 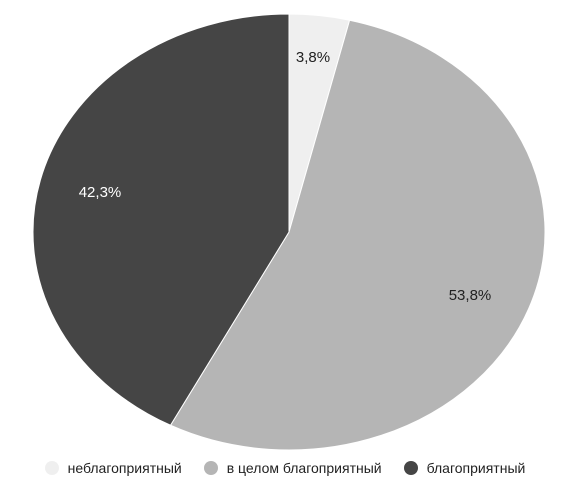 I want to click on legend-item-2: благоприятный, so click(x=464, y=468).